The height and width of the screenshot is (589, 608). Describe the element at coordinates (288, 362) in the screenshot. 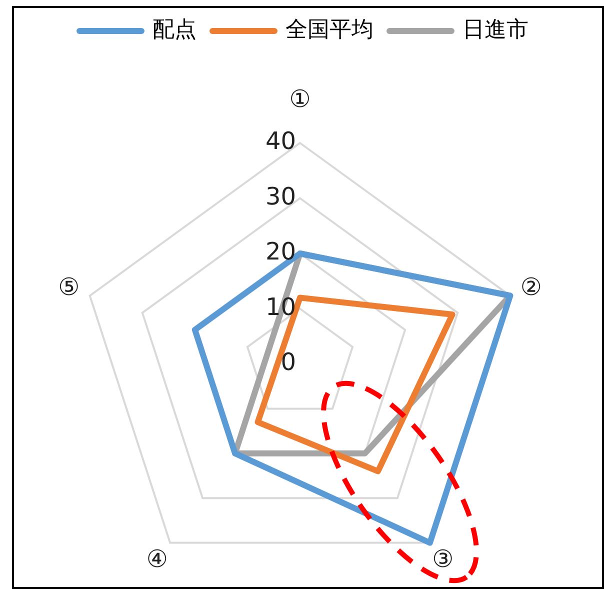

I see `y-tick-label: 0` at that location.